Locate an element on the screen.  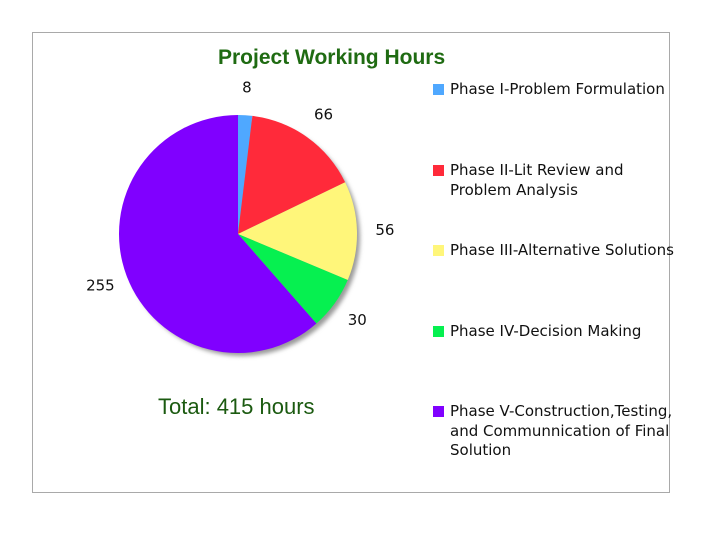
slice-value-label: 66 is located at coordinates (323, 114).